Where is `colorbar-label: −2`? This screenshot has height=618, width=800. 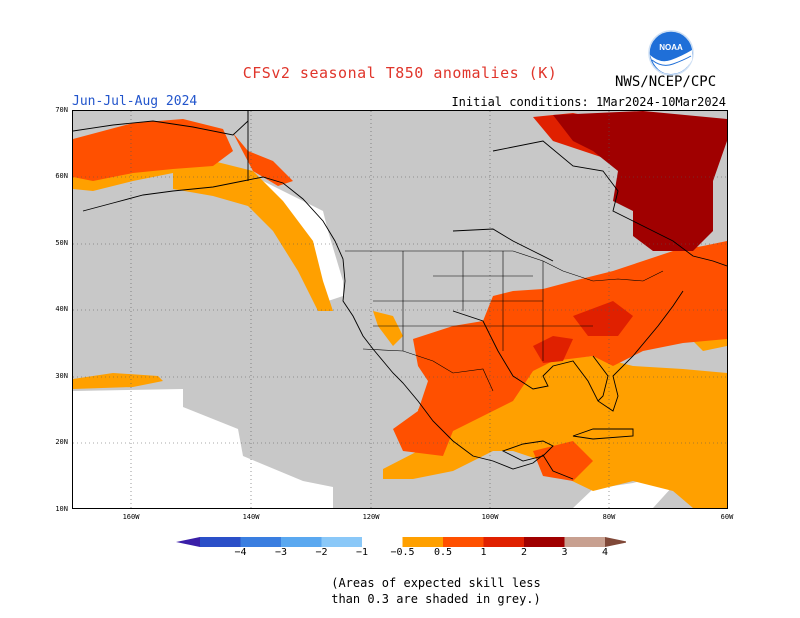 colorbar-label: −2 is located at coordinates (321, 552).